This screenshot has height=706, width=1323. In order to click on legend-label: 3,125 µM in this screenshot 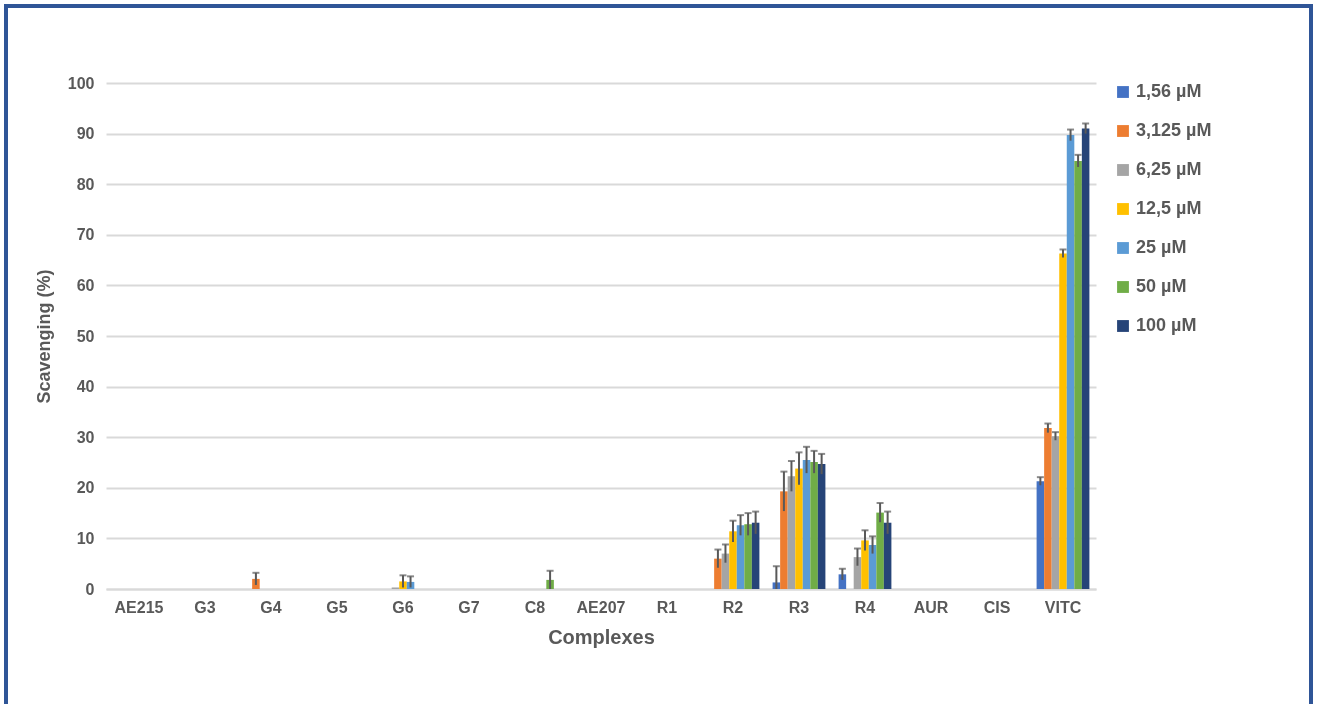, I will do `click(1174, 130)`.